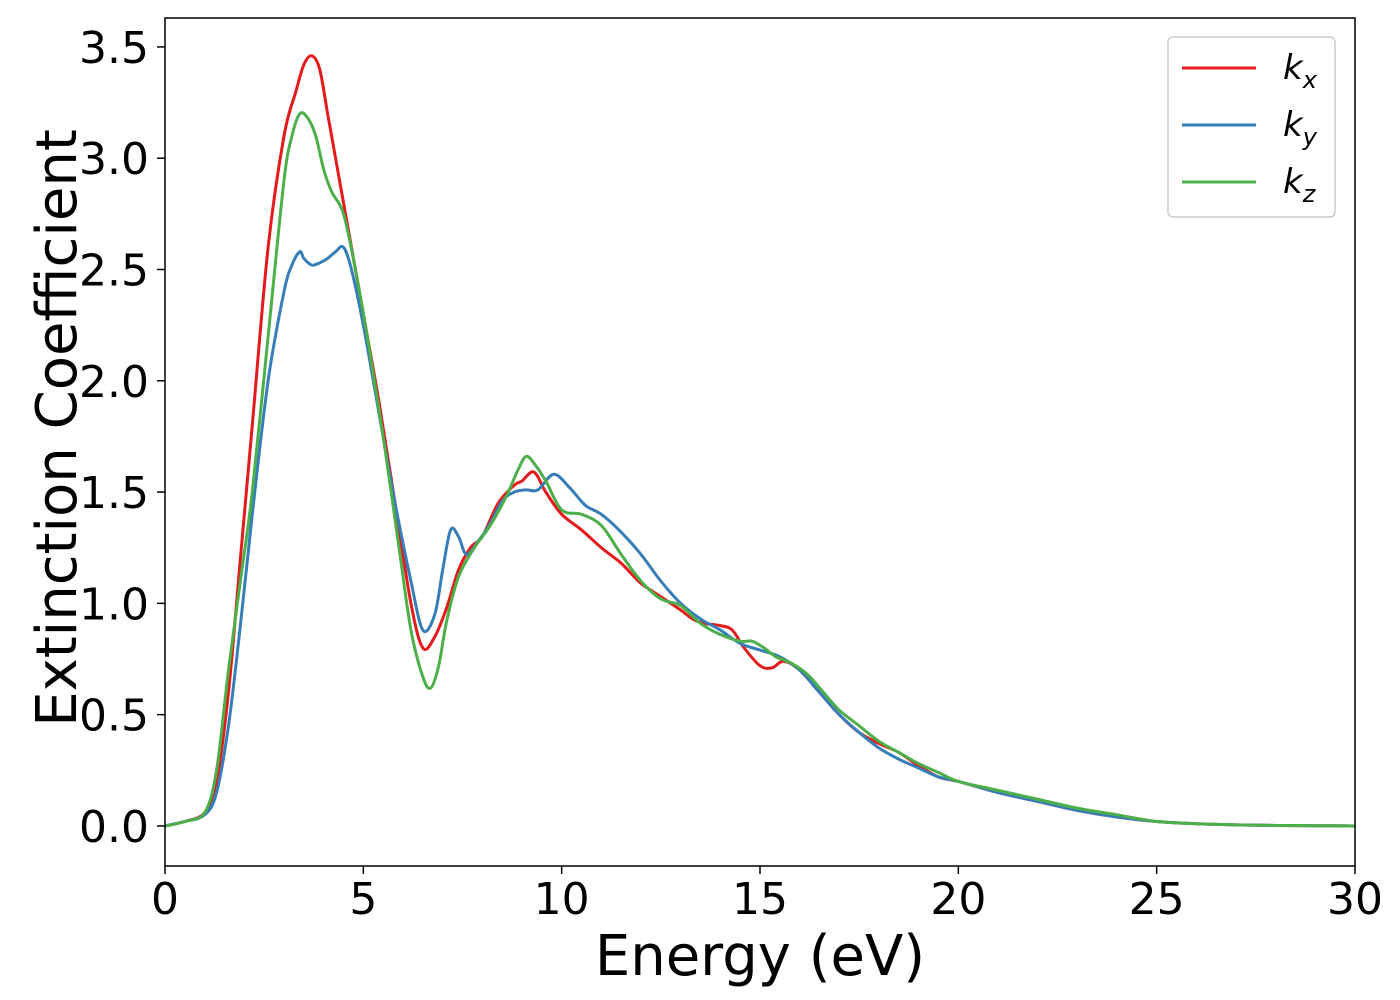  What do you see at coordinates (114, 493) in the screenshot?
I see `y-tick-label: 1.5` at bounding box center [114, 493].